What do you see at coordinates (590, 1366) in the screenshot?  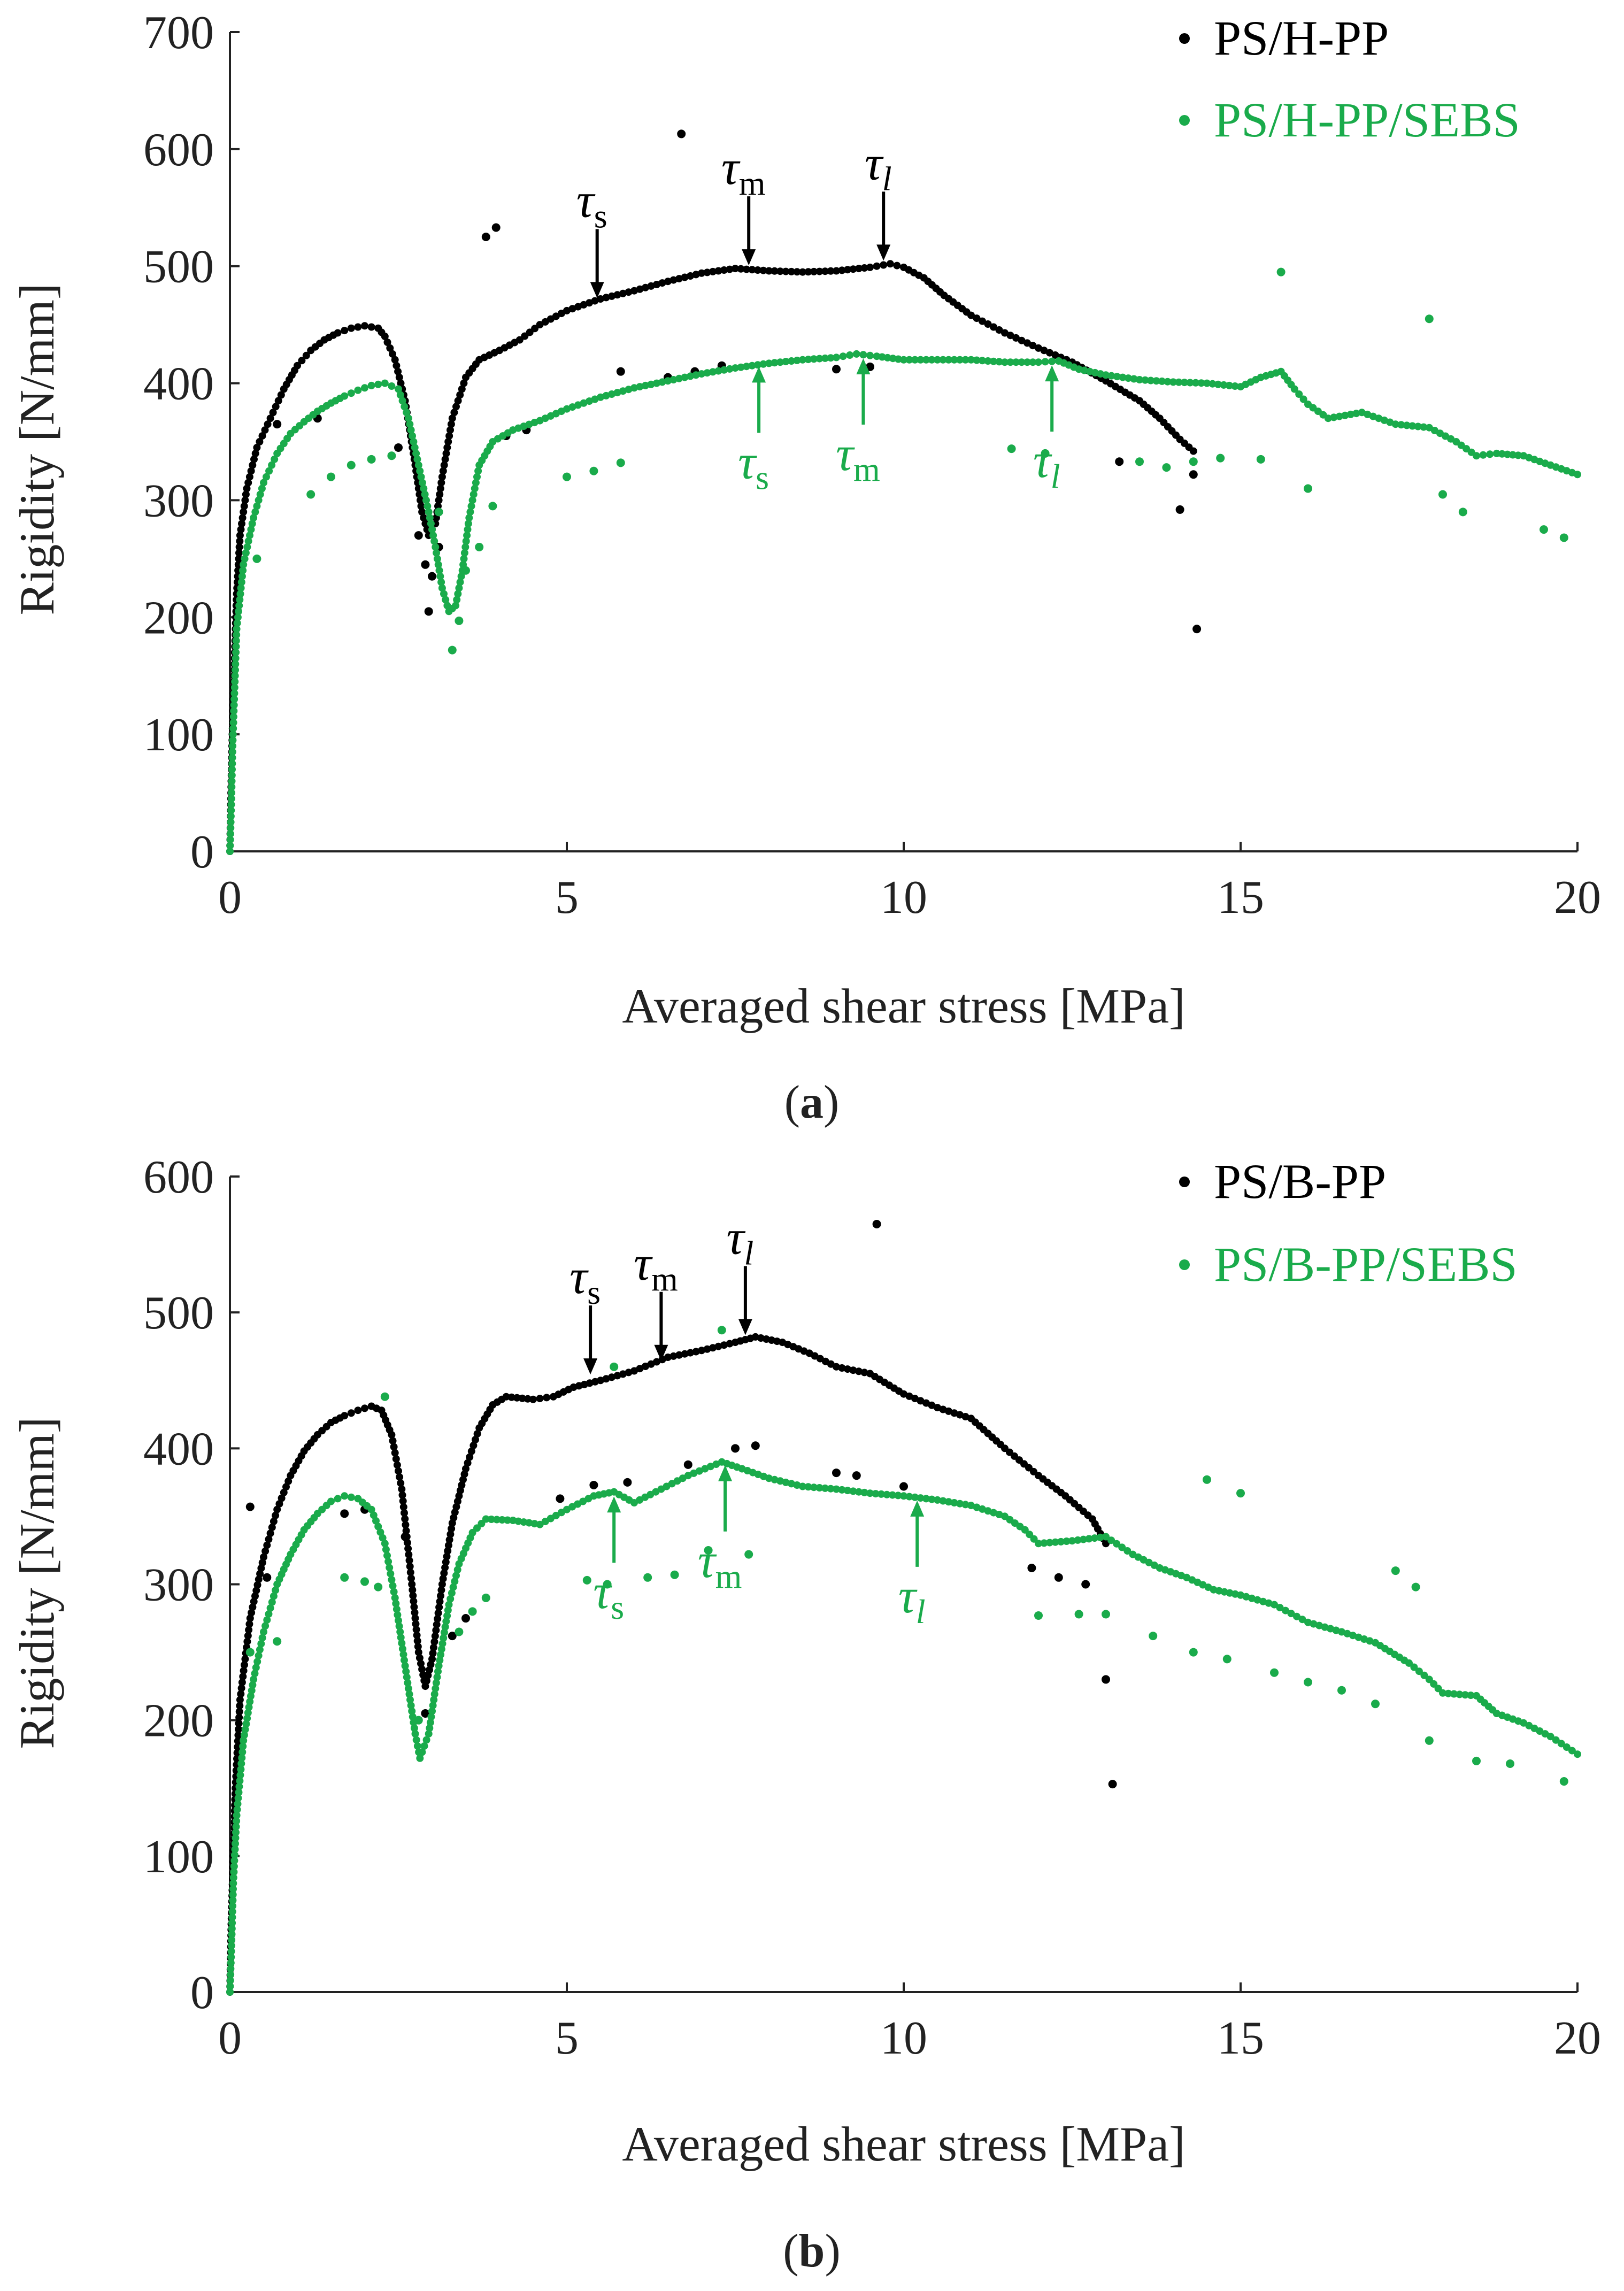 I see `annotation-arrowhead` at bounding box center [590, 1366].